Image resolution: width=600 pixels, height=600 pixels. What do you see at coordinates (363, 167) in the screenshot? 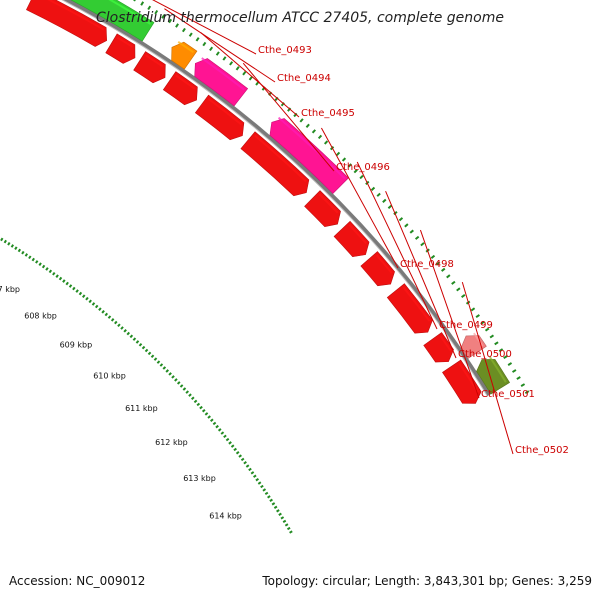
I see `gene-label: Cthe_0496` at bounding box center [363, 167].